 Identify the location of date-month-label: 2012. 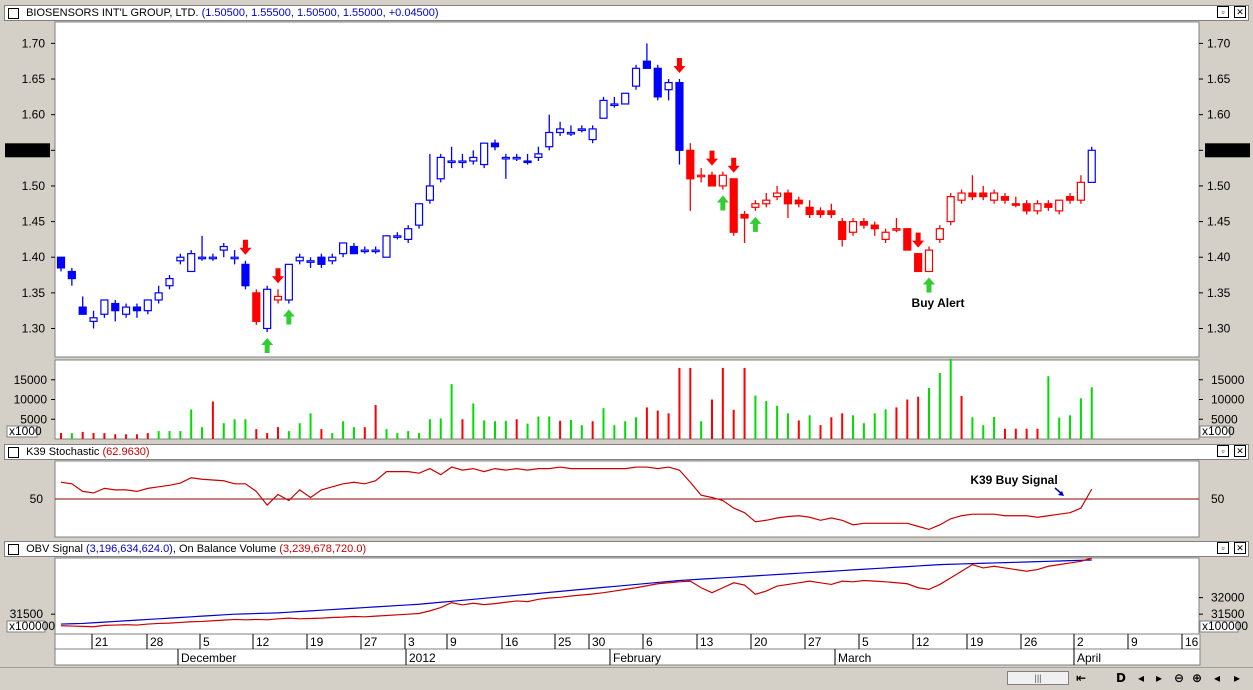
(422, 658).